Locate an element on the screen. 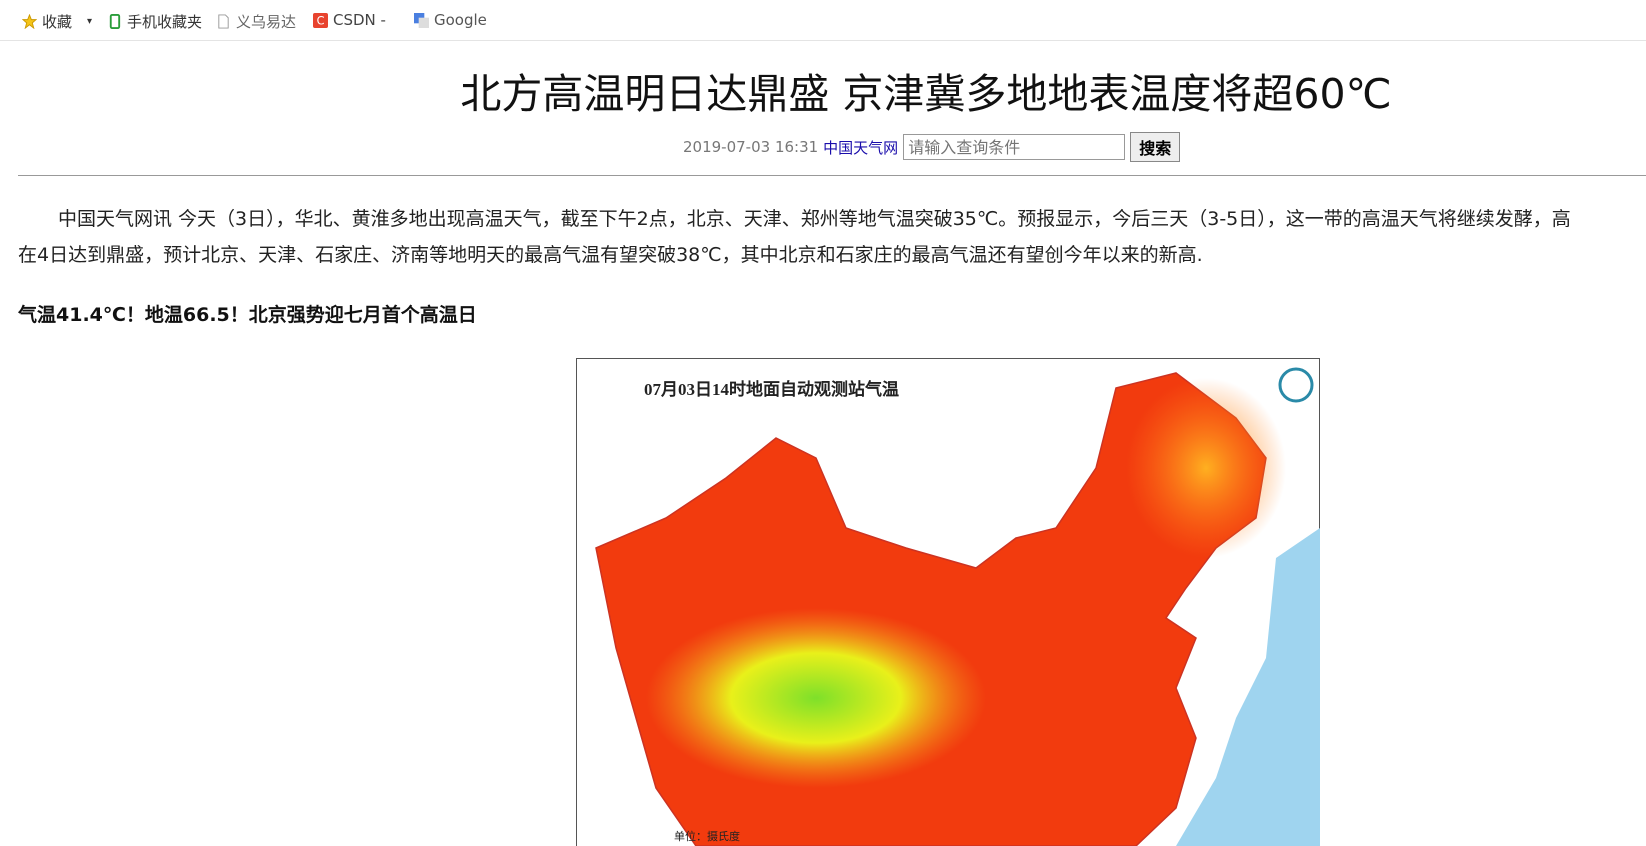 Image resolution: width=1646 pixels, height=846 pixels. source-link: 中国天气网 is located at coordinates (861, 147).